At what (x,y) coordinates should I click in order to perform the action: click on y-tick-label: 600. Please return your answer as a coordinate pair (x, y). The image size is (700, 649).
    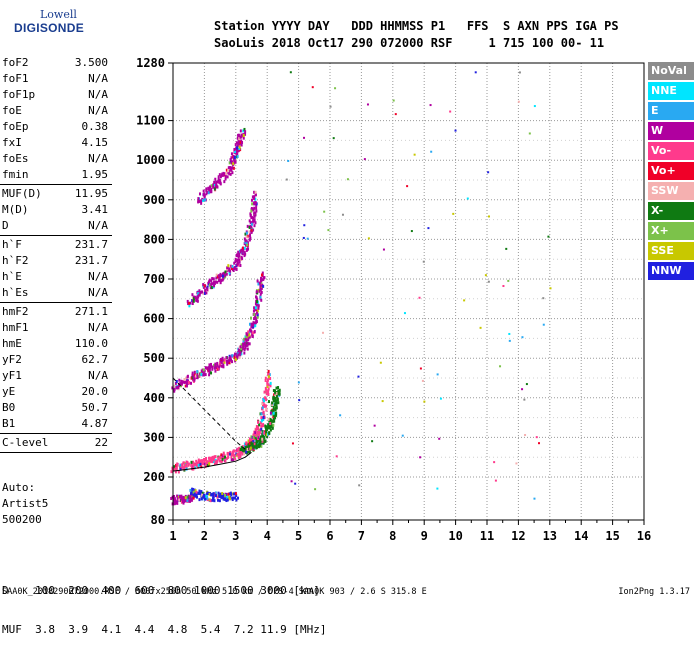
    Looking at the image, I should click on (154, 319).